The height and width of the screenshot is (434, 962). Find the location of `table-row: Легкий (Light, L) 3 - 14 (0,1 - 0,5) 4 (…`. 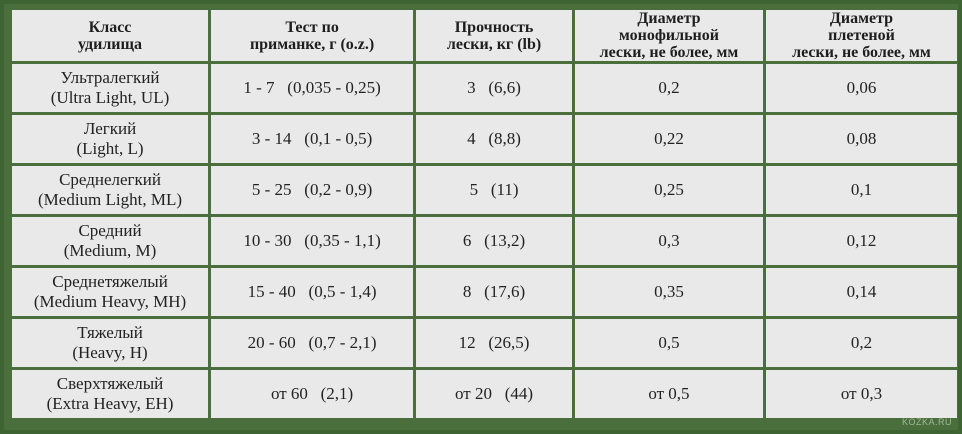

table-row: Легкий (Light, L) 3 - 14 (0,1 - 0,5) 4 (… is located at coordinates (484, 139).